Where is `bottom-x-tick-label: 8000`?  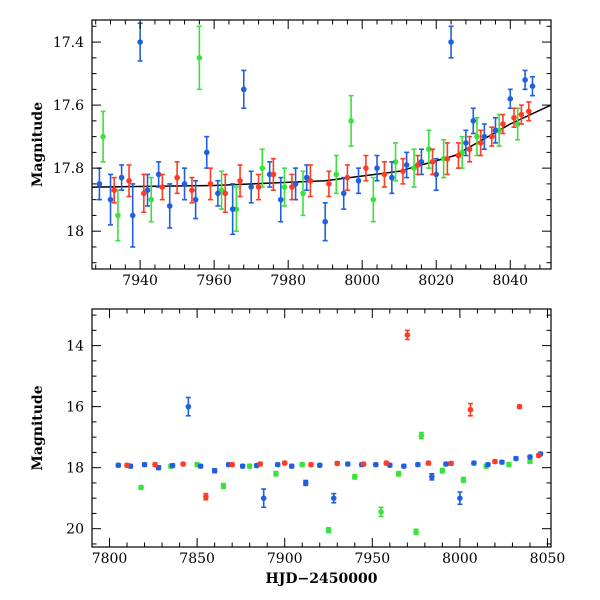 bottom-x-tick-label: 8000 is located at coordinates (460, 559).